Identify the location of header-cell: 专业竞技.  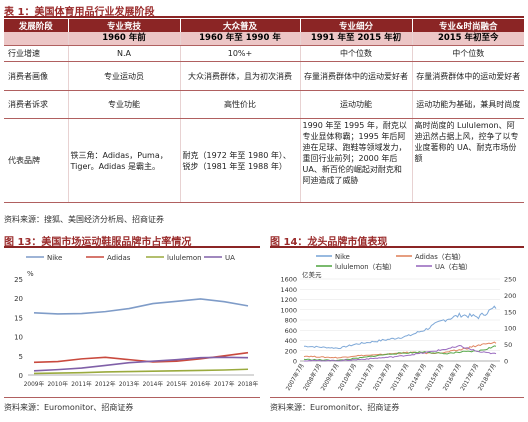
(124, 25).